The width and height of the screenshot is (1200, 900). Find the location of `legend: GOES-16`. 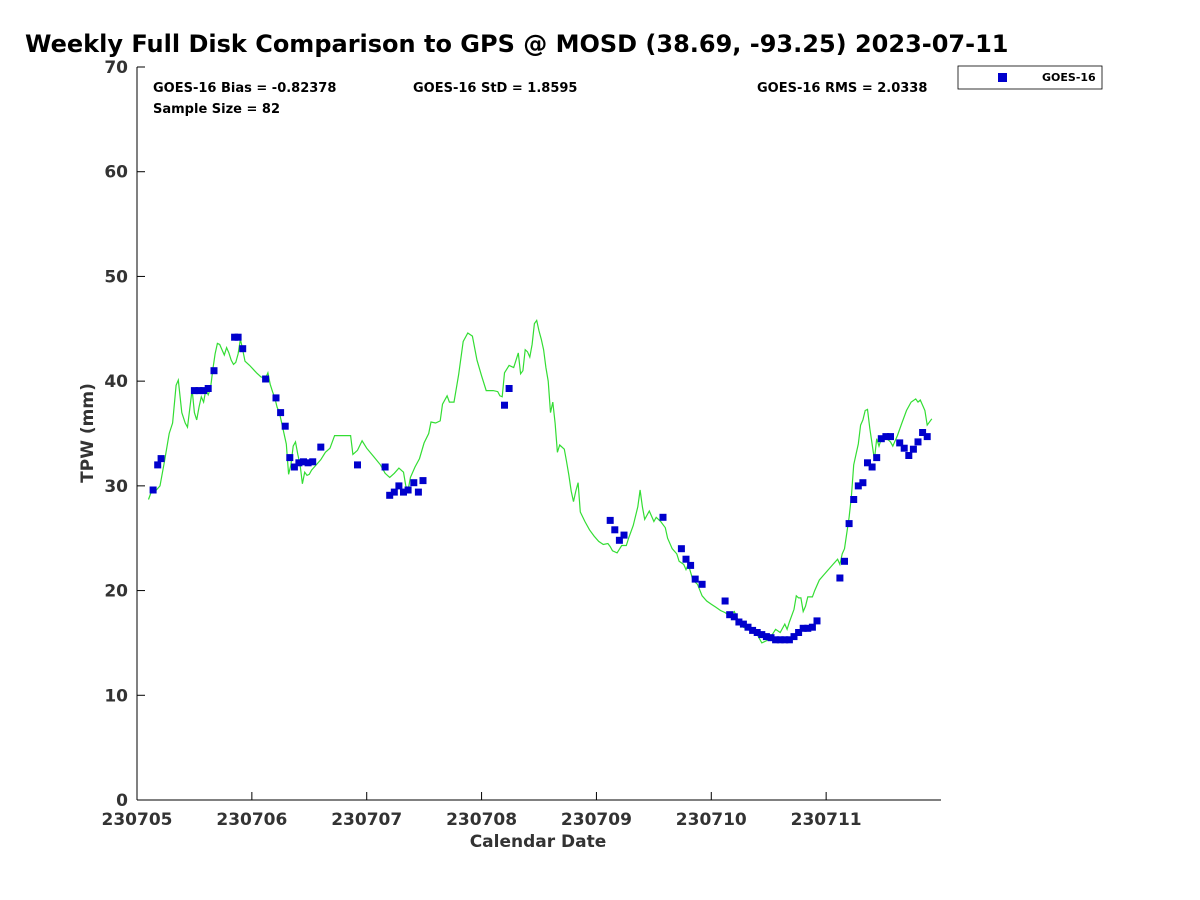

legend: GOES-16 is located at coordinates (1030, 77).